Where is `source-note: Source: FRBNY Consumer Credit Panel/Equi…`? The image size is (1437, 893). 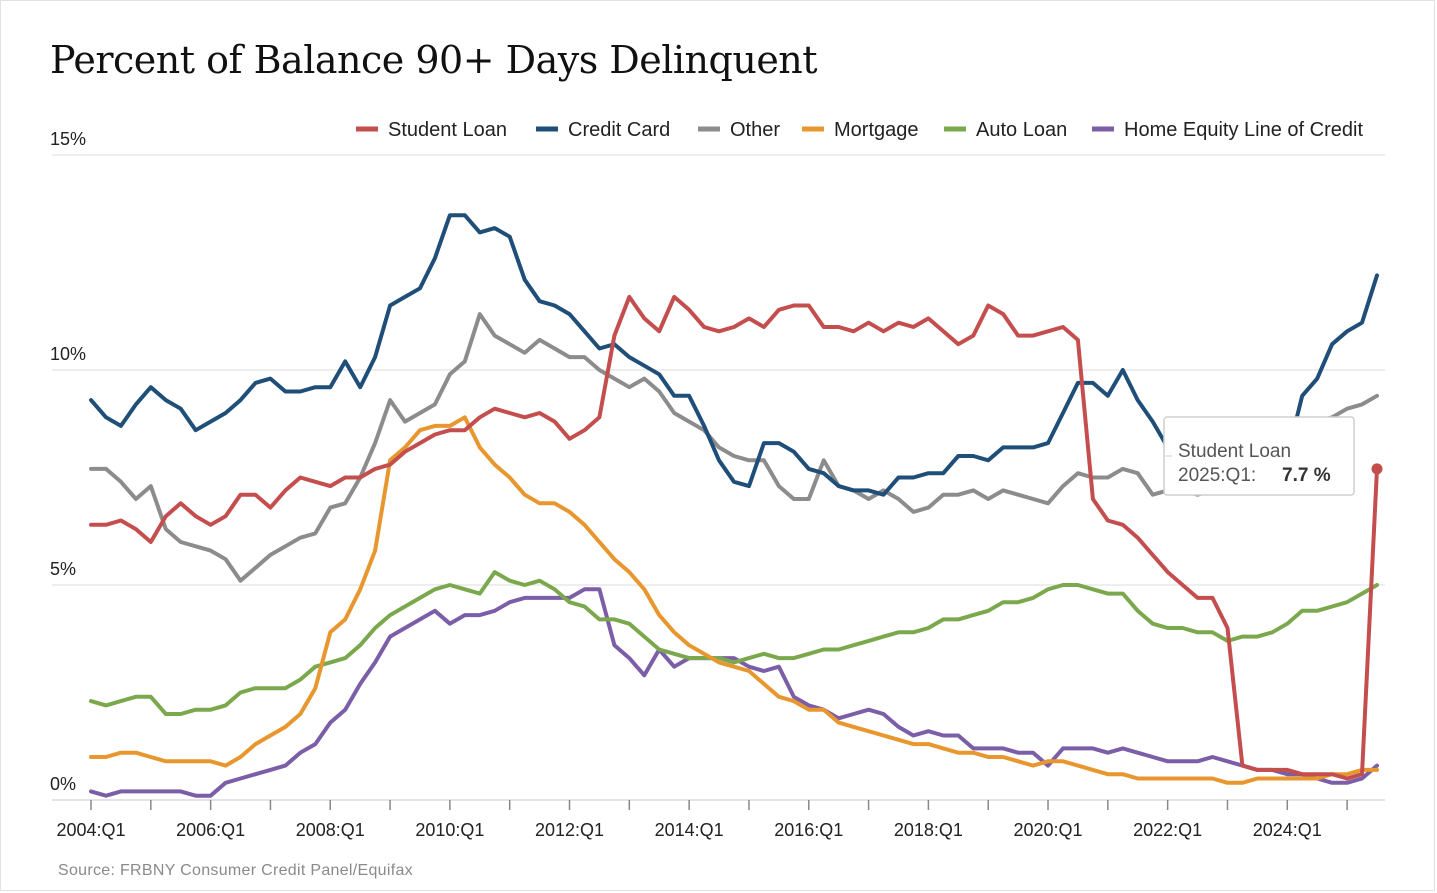
source-note: Source: FRBNY Consumer Credit Panel/Equi… is located at coordinates (235, 870).